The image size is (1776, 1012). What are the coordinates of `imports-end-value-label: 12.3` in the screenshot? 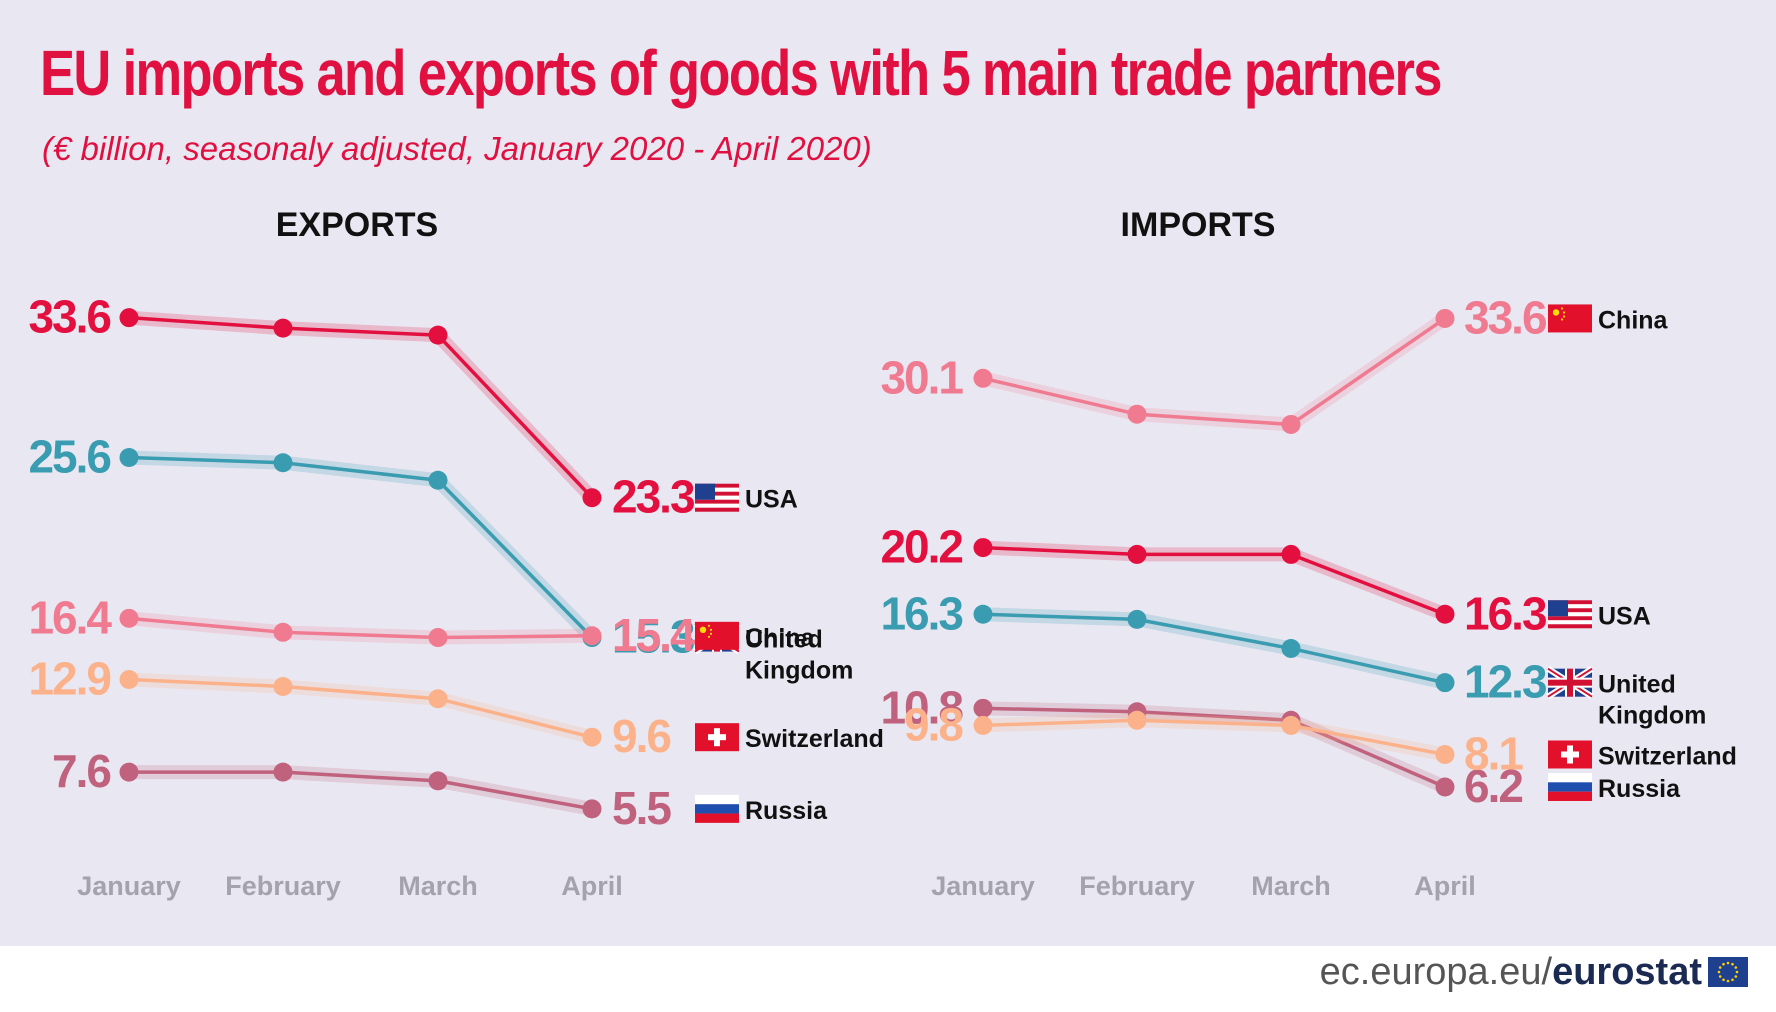 It's located at (1505, 682).